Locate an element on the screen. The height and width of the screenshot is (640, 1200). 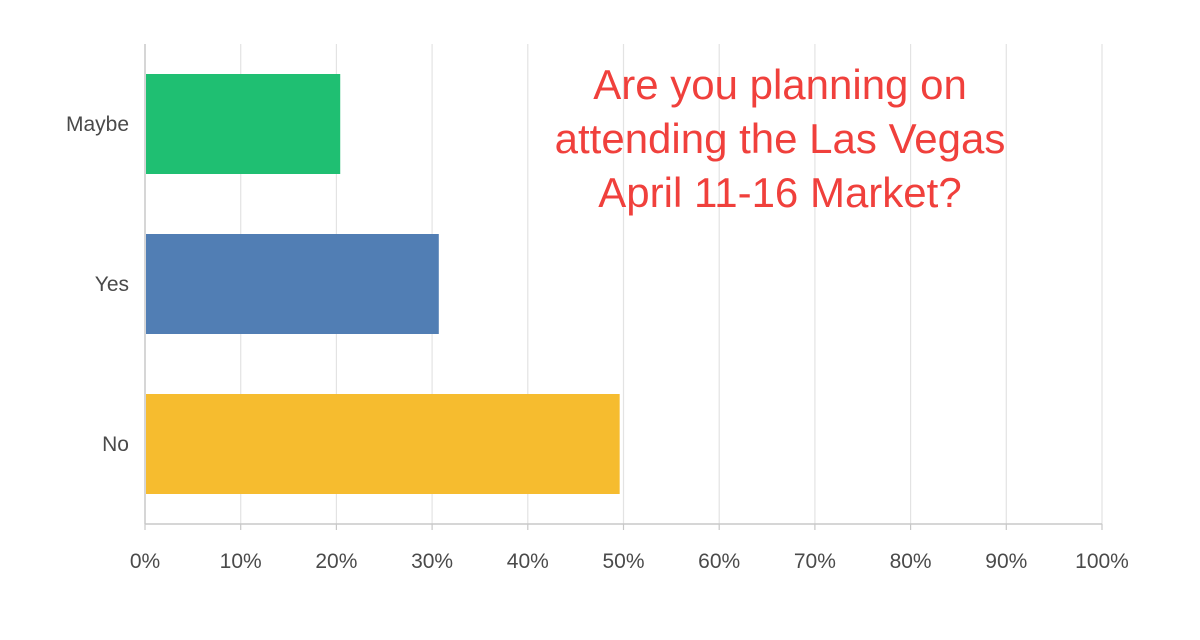
x-tick-label: 80% is located at coordinates (911, 561).